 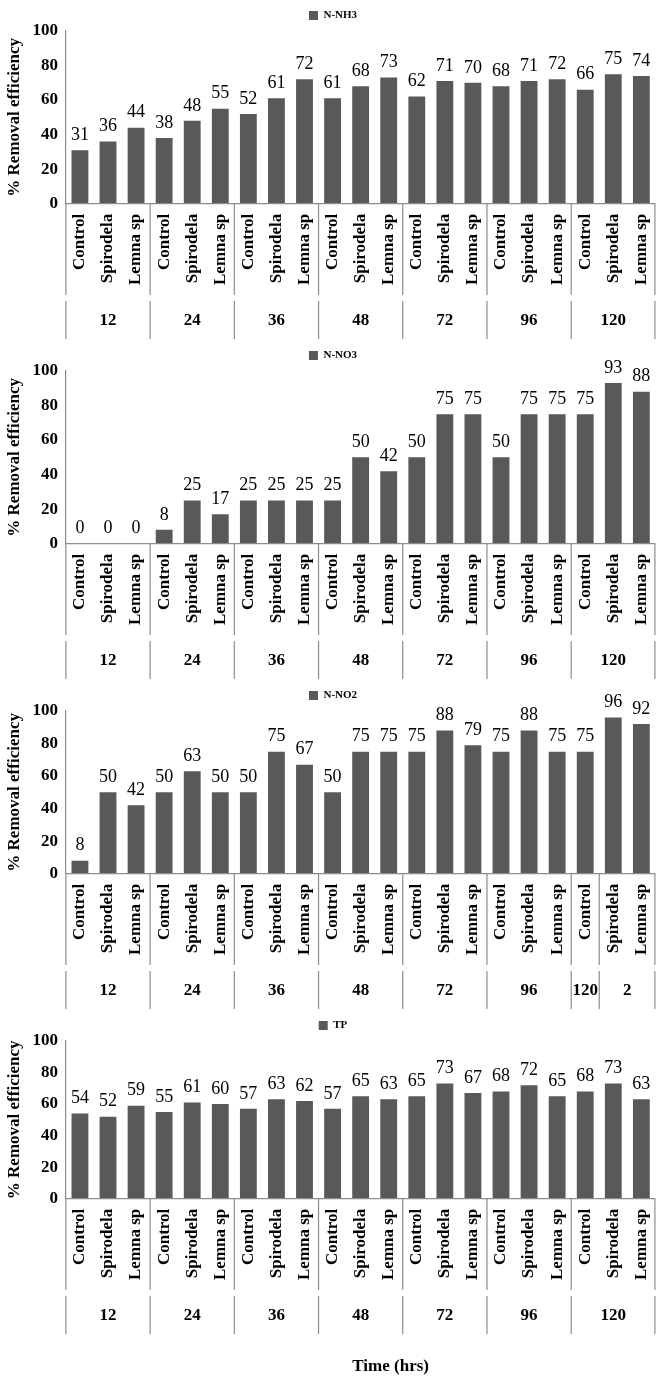 What do you see at coordinates (164, 121) in the screenshot?
I see `data-label: 38` at bounding box center [164, 121].